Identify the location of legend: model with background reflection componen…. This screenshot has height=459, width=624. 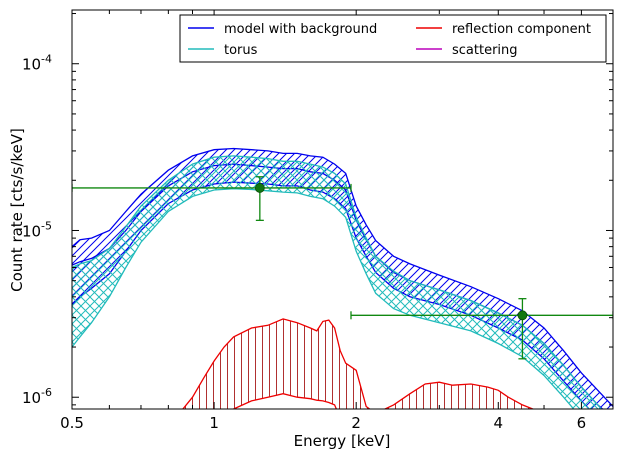
(393, 38).